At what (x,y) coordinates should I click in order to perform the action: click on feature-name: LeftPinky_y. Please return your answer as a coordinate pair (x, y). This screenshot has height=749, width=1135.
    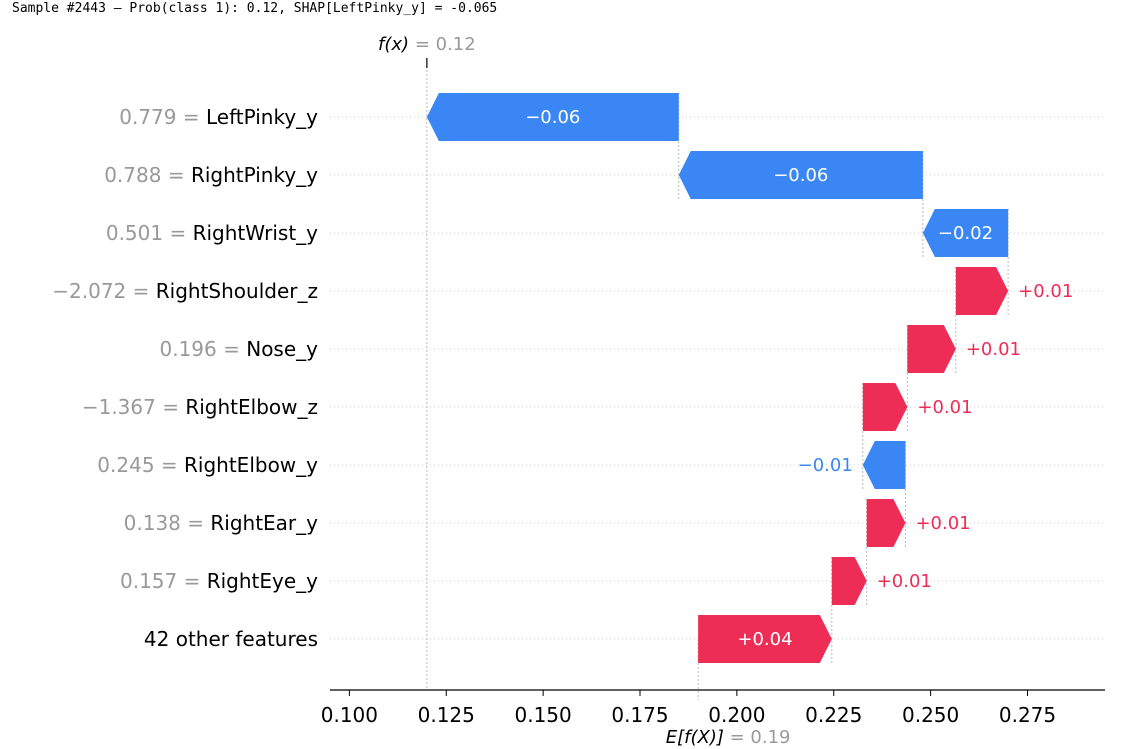
    Looking at the image, I should click on (262, 117).